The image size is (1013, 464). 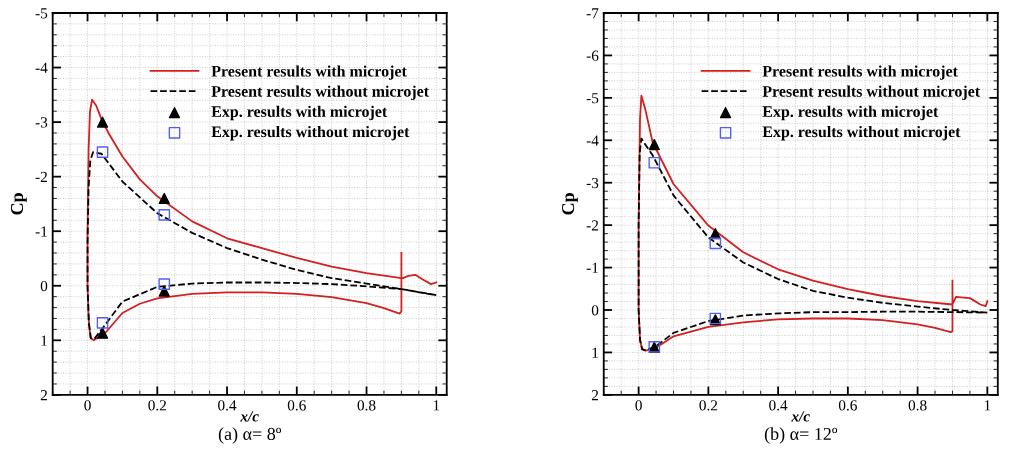 What do you see at coordinates (801, 435) in the screenshot?
I see `text: (b) α= 12º` at bounding box center [801, 435].